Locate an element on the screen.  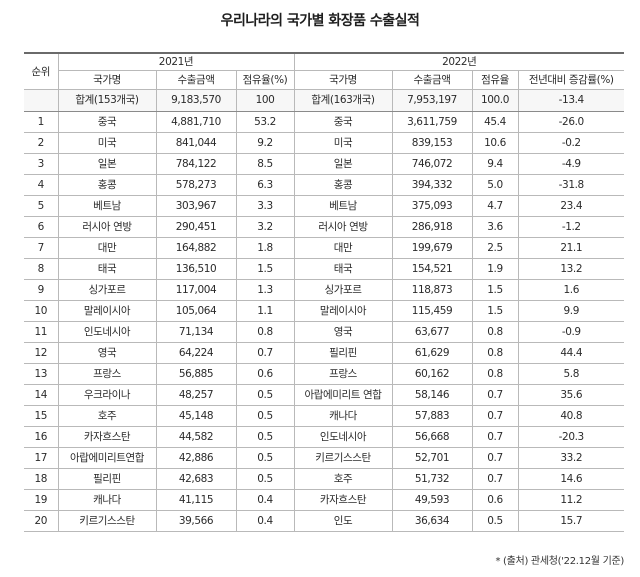
country-2022-cell: 대만 is located at coordinates (343, 248).